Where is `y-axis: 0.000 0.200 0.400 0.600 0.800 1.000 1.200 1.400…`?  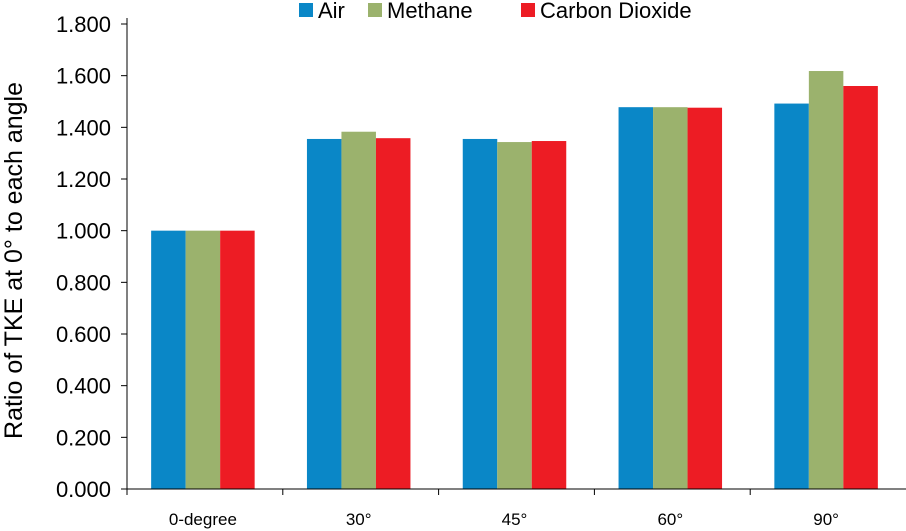 y-axis: 0.000 0.200 0.400 0.600 0.800 1.000 1.200 1.400… is located at coordinates (92, 257).